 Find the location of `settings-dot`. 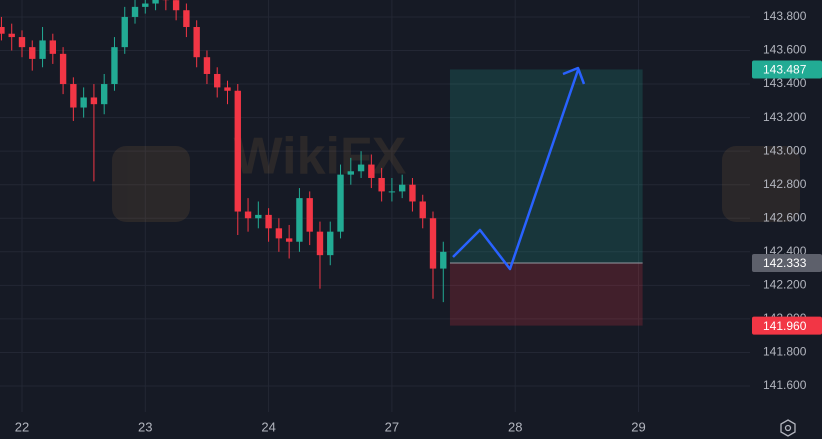

settings-dot is located at coordinates (788, 428).